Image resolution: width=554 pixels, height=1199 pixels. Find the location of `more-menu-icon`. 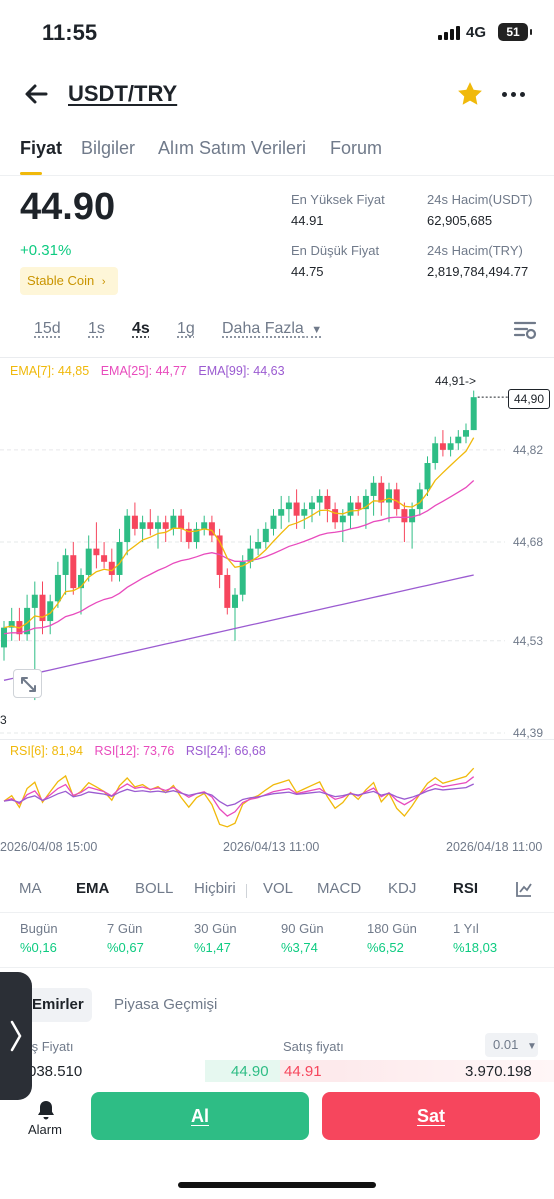

more-menu-icon is located at coordinates (514, 94).